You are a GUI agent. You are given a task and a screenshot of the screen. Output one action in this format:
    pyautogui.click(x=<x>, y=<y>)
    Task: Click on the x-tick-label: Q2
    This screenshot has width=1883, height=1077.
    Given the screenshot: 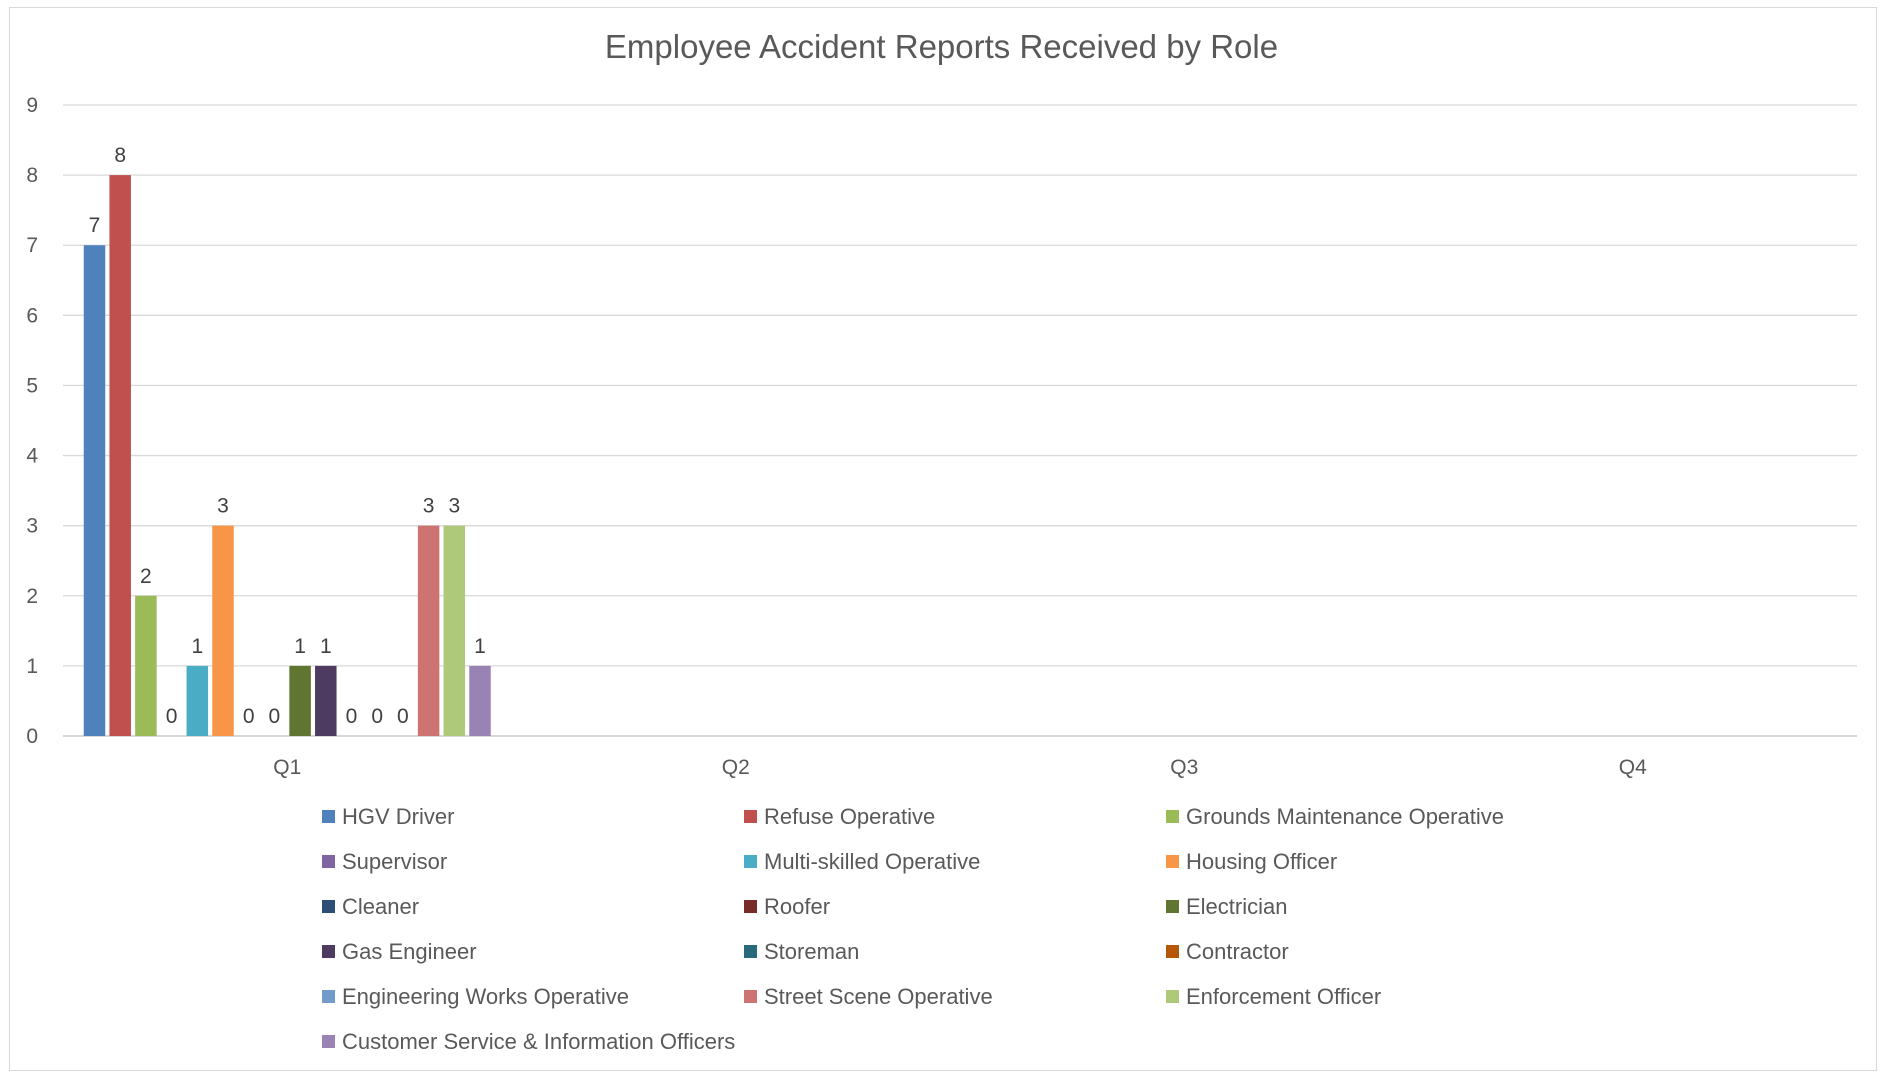 What is the action you would take?
    pyautogui.click(x=736, y=767)
    